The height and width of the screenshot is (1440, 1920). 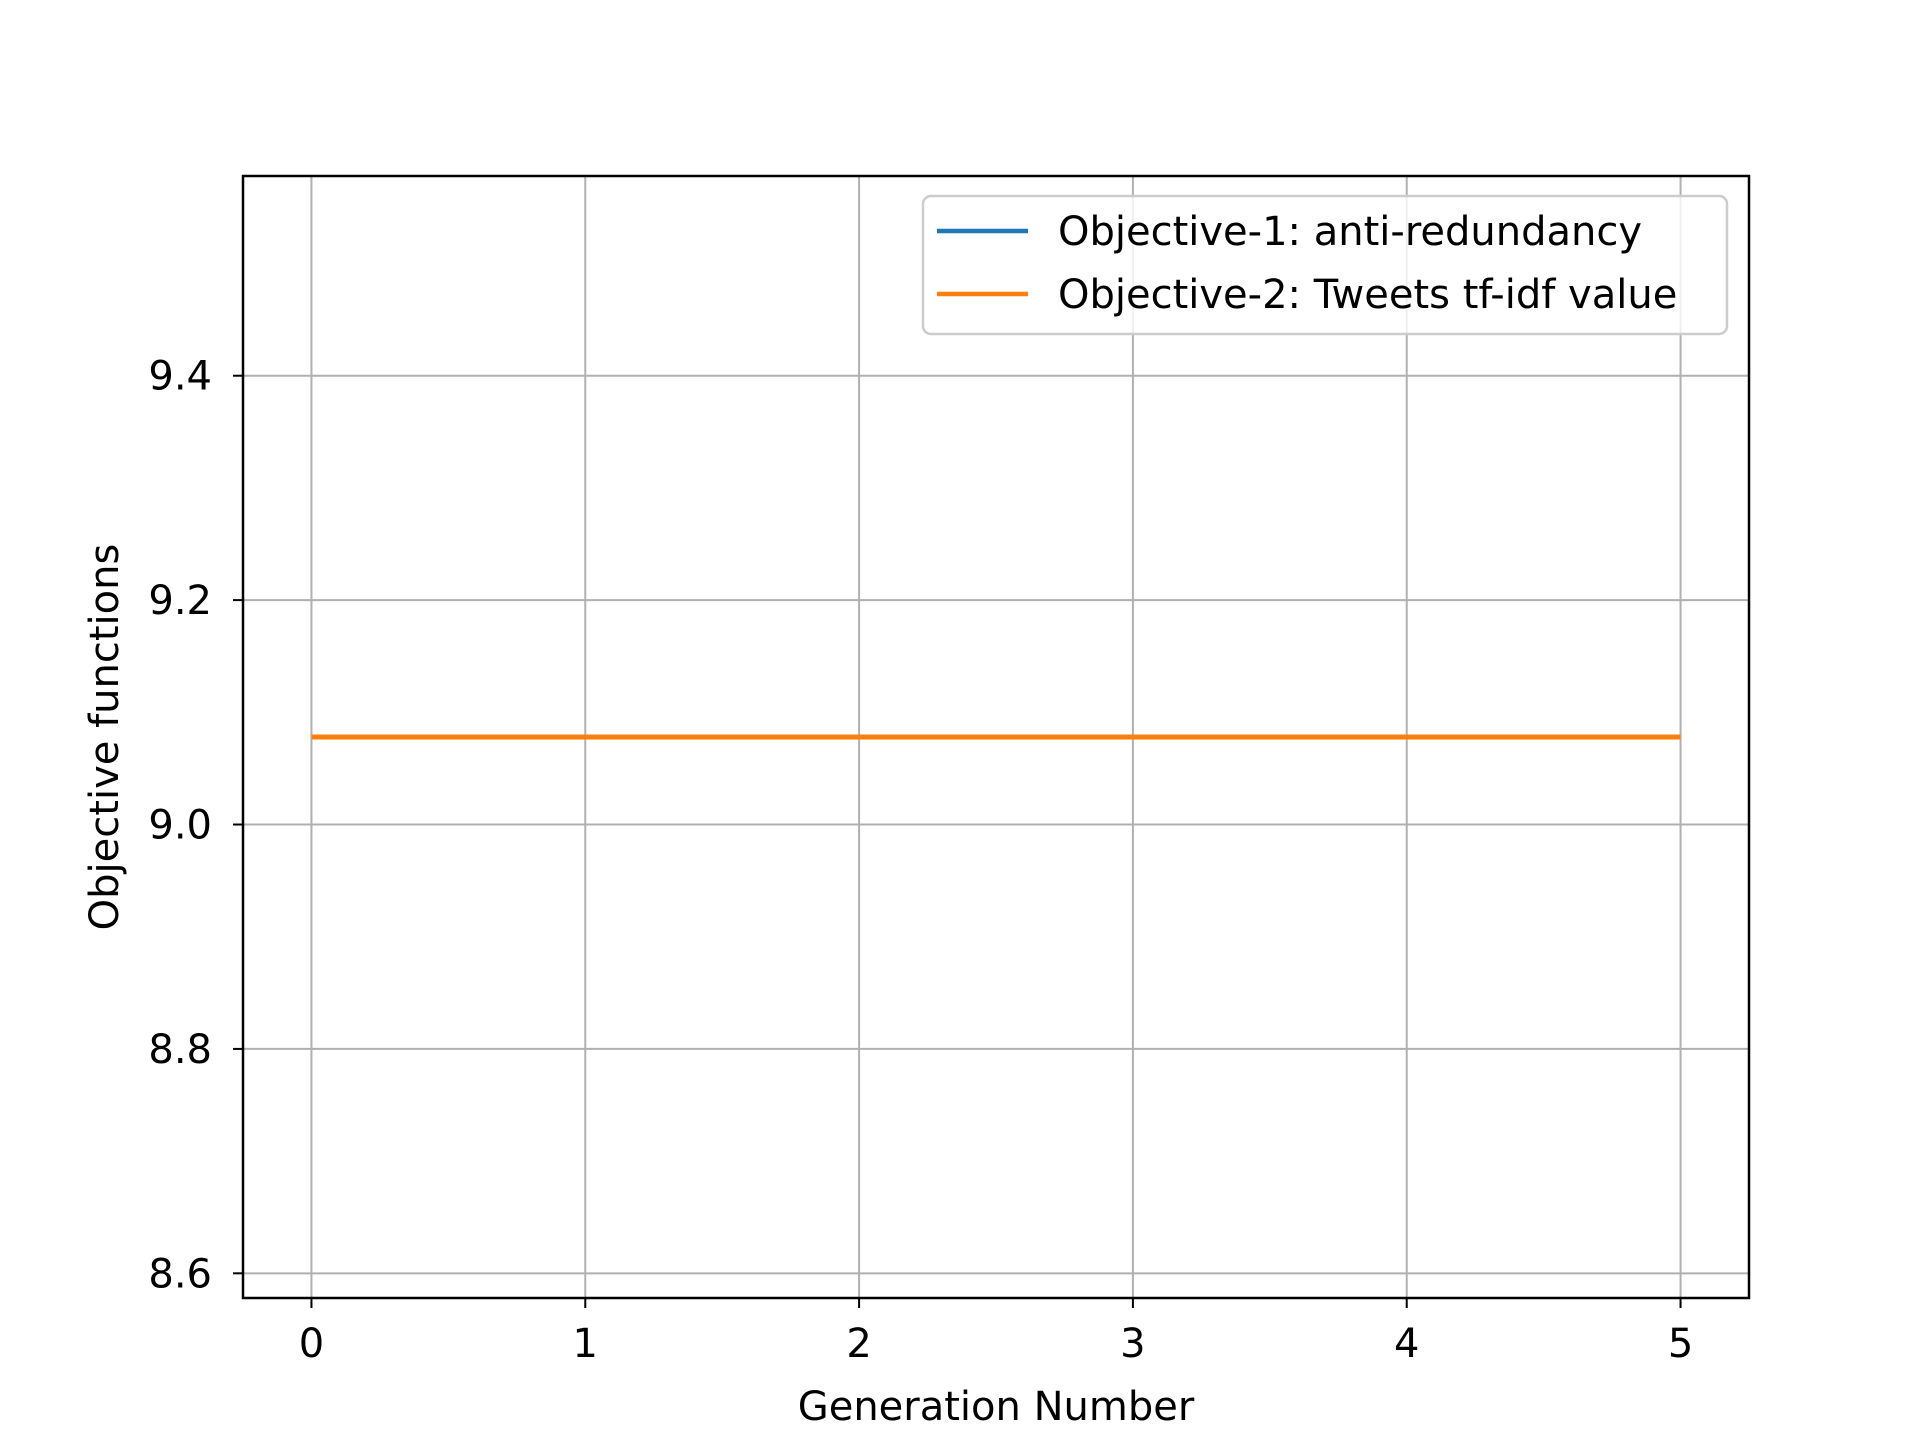 What do you see at coordinates (1367, 295) in the screenshot?
I see `legend-label-objective-2: Objective-2: Tweets tf-idf value` at bounding box center [1367, 295].